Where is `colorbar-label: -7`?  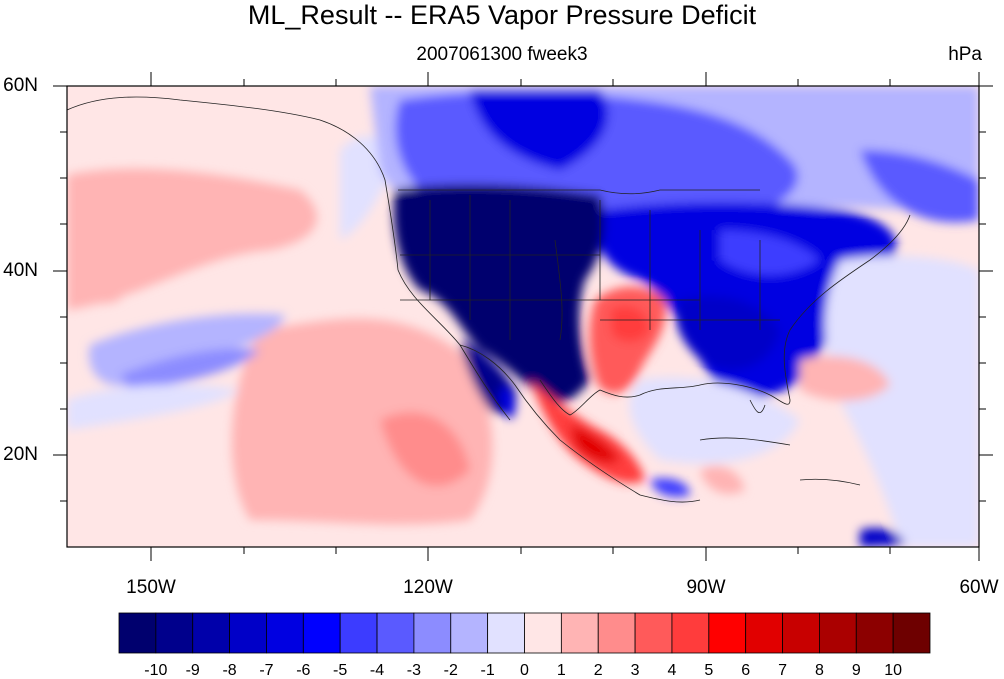
colorbar-label: -7 is located at coordinates (266, 670).